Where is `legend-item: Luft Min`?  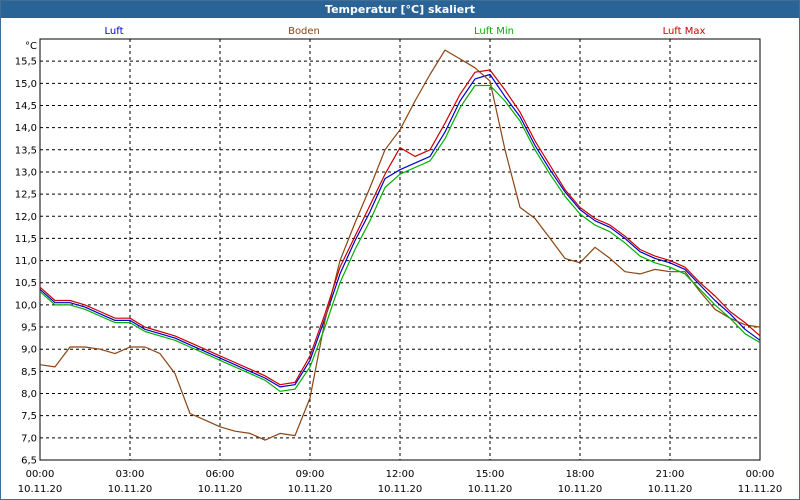 legend-item: Luft Min is located at coordinates (494, 31).